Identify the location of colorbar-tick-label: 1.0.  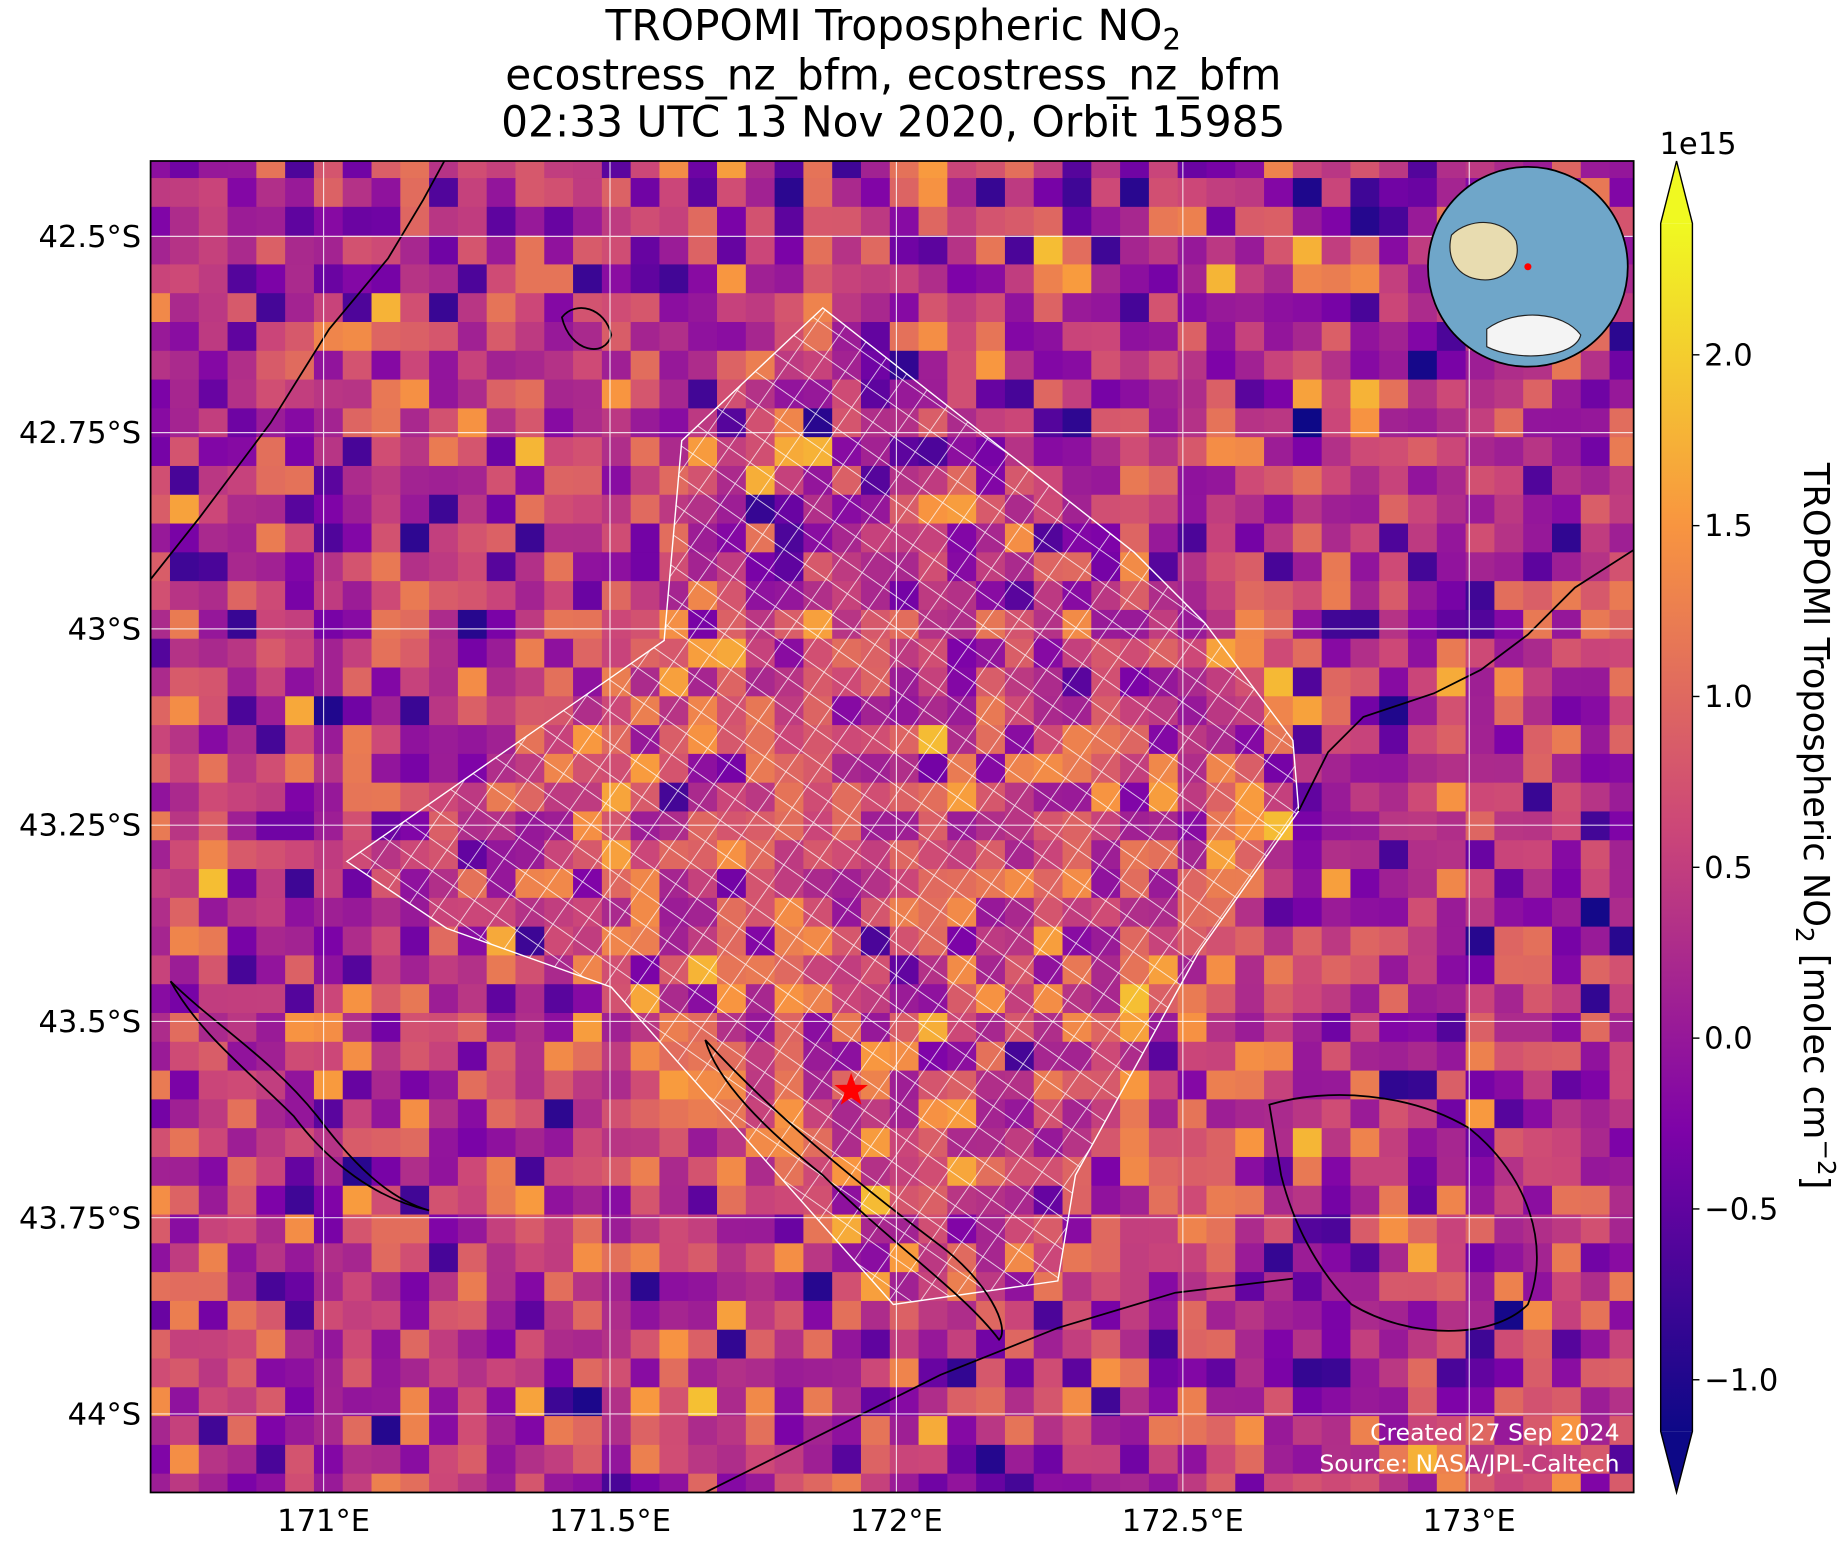
(1728, 697).